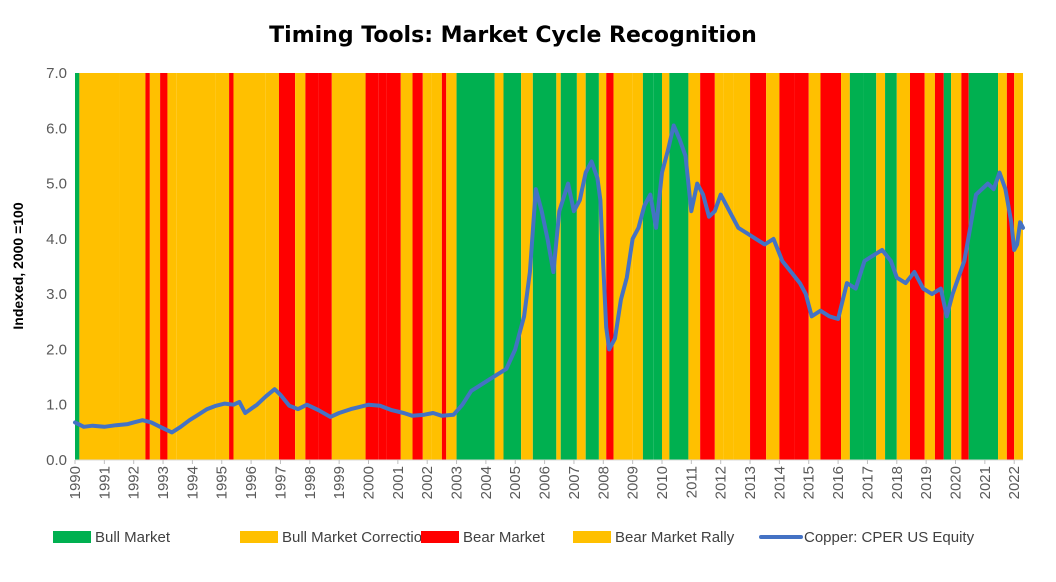 This screenshot has width=1056, height=582. I want to click on x-tick-label: 1990, so click(75, 482).